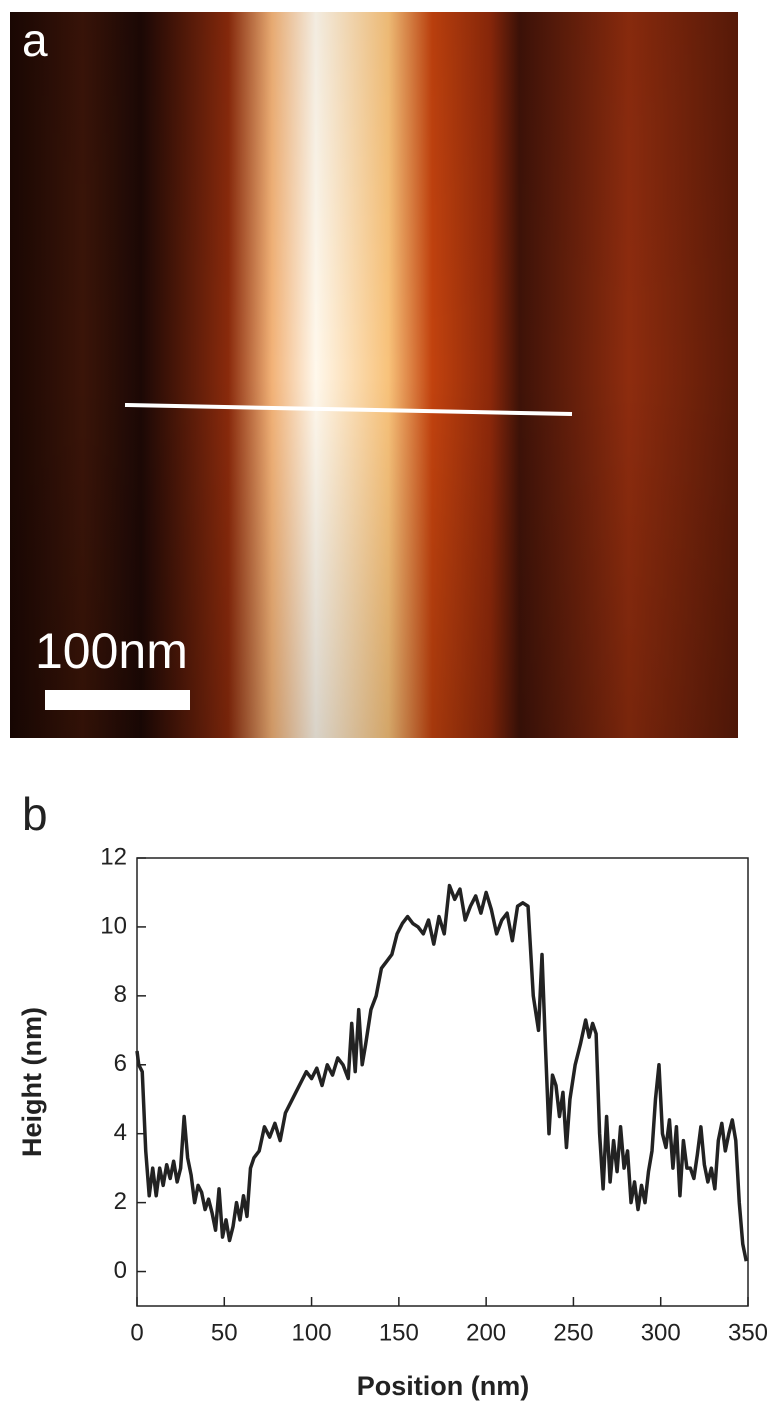 The width and height of the screenshot is (784, 1412). Describe the element at coordinates (312, 1332) in the screenshot. I see `x-tick-label: 100` at that location.